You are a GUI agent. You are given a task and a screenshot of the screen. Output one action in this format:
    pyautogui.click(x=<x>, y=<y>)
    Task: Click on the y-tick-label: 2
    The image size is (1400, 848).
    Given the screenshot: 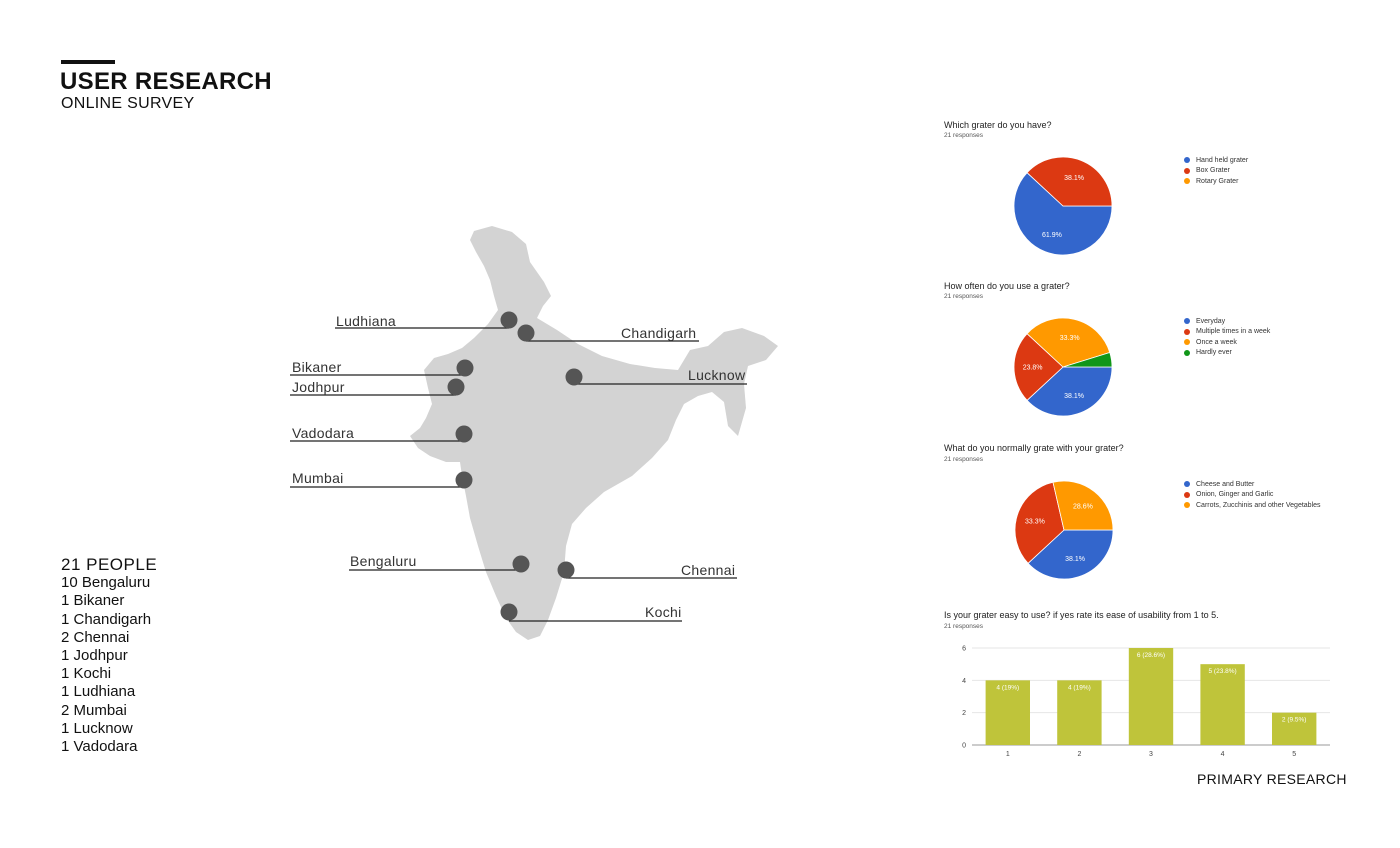 What is the action you would take?
    pyautogui.click(x=964, y=713)
    